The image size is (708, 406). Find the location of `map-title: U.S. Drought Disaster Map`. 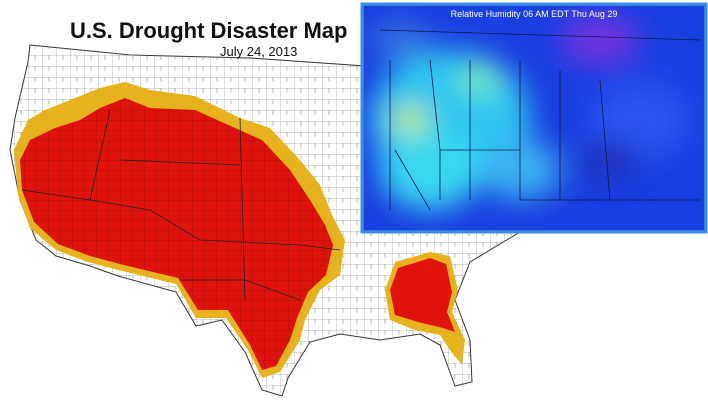

map-title: U.S. Drought Disaster Map is located at coordinates (208, 30).